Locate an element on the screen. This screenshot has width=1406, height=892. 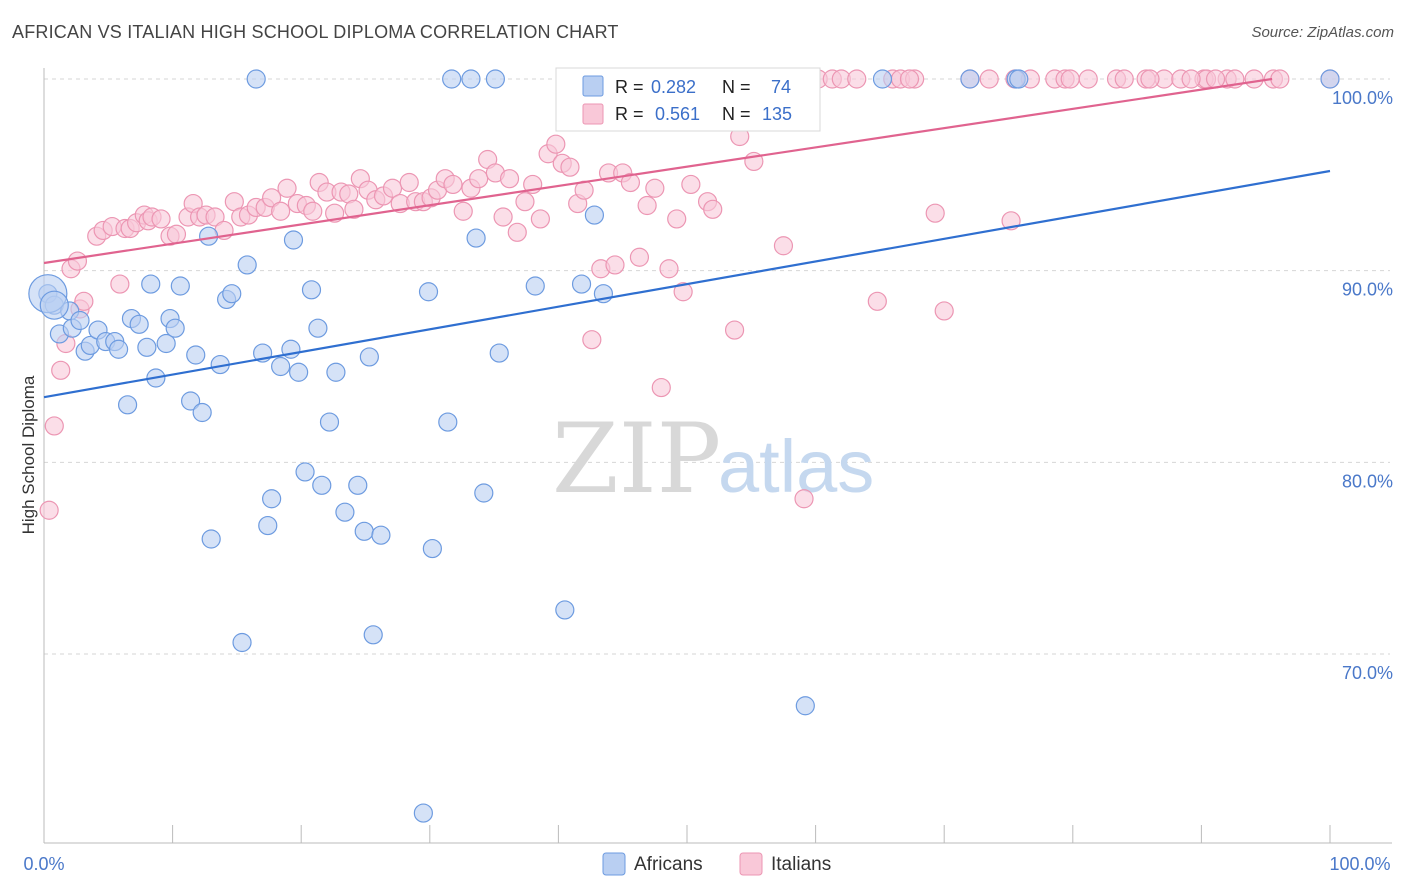
watermark: ZIP atlas is located at coordinates (713, 459).